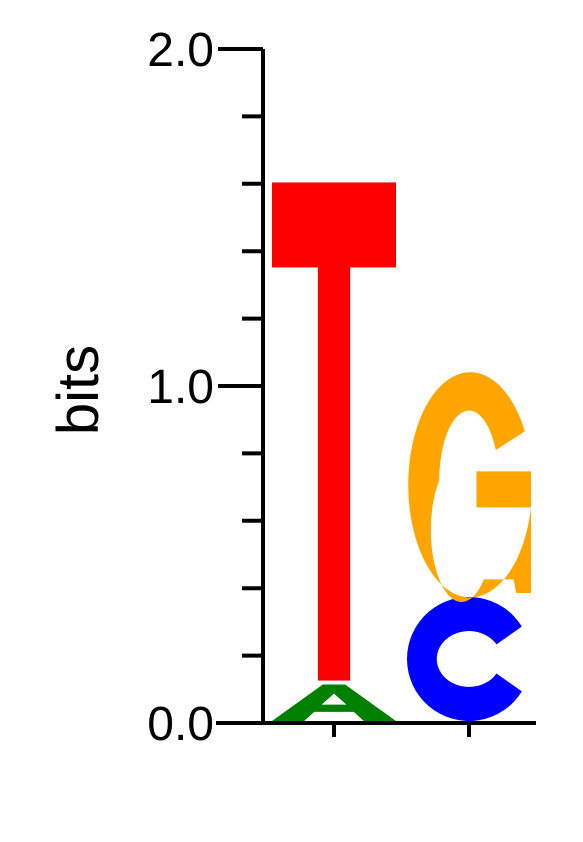  I want to click on letter-T-stem, so click(334, 473).